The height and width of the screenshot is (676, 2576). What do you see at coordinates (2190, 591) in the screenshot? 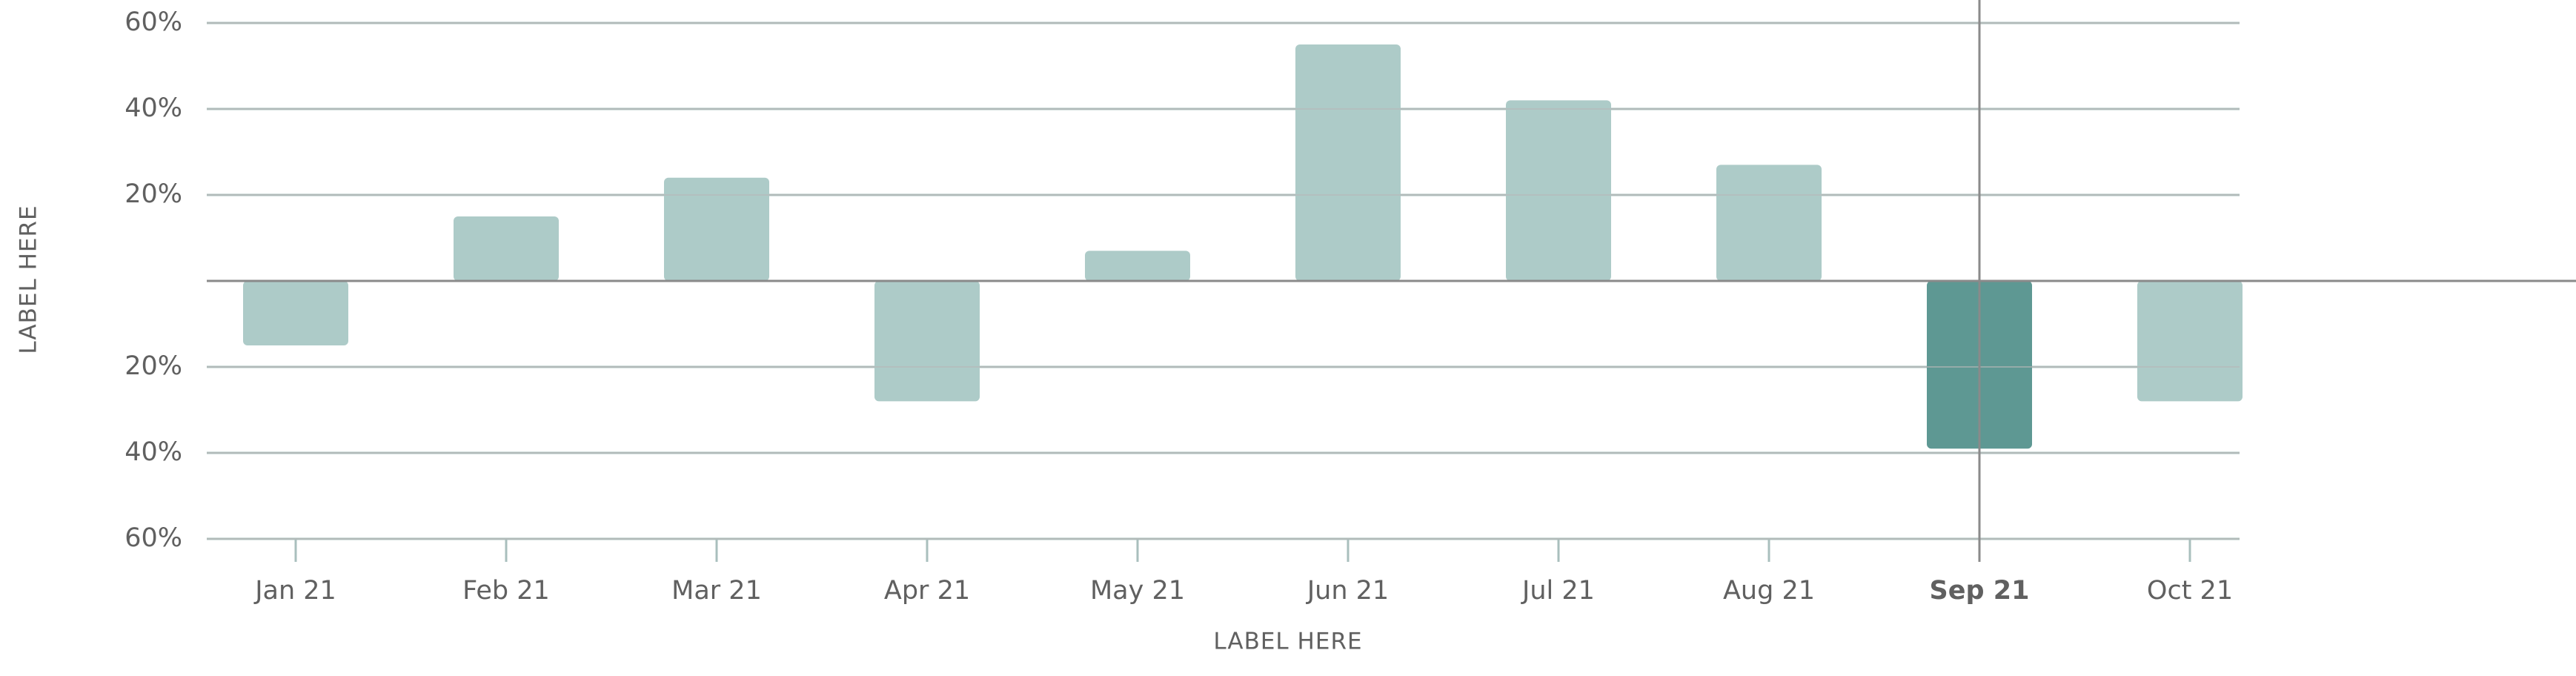
I see `x-tick-label: Oct 21` at bounding box center [2190, 591].